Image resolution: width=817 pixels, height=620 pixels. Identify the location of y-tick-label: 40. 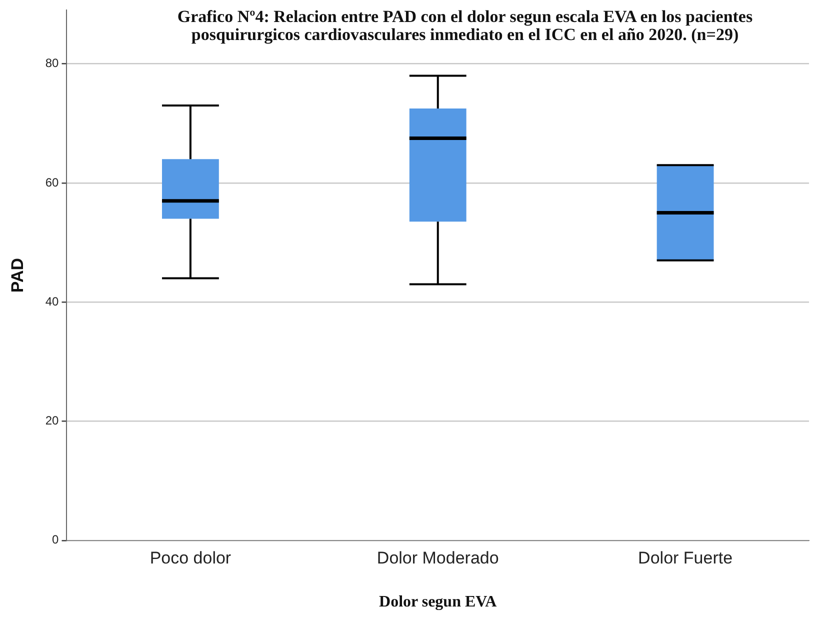
(52, 301).